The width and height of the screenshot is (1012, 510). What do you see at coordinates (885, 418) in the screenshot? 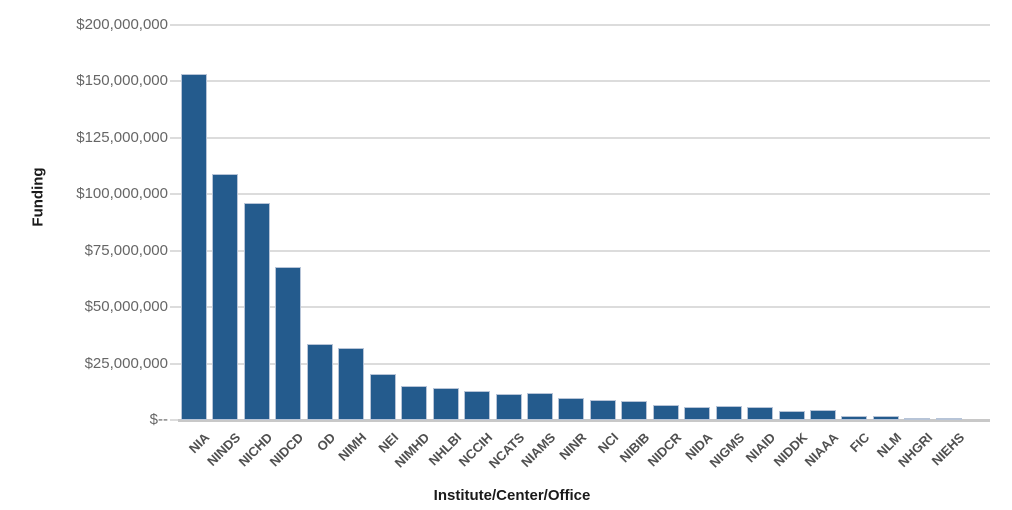
I see `bar-NLM` at bounding box center [885, 418].